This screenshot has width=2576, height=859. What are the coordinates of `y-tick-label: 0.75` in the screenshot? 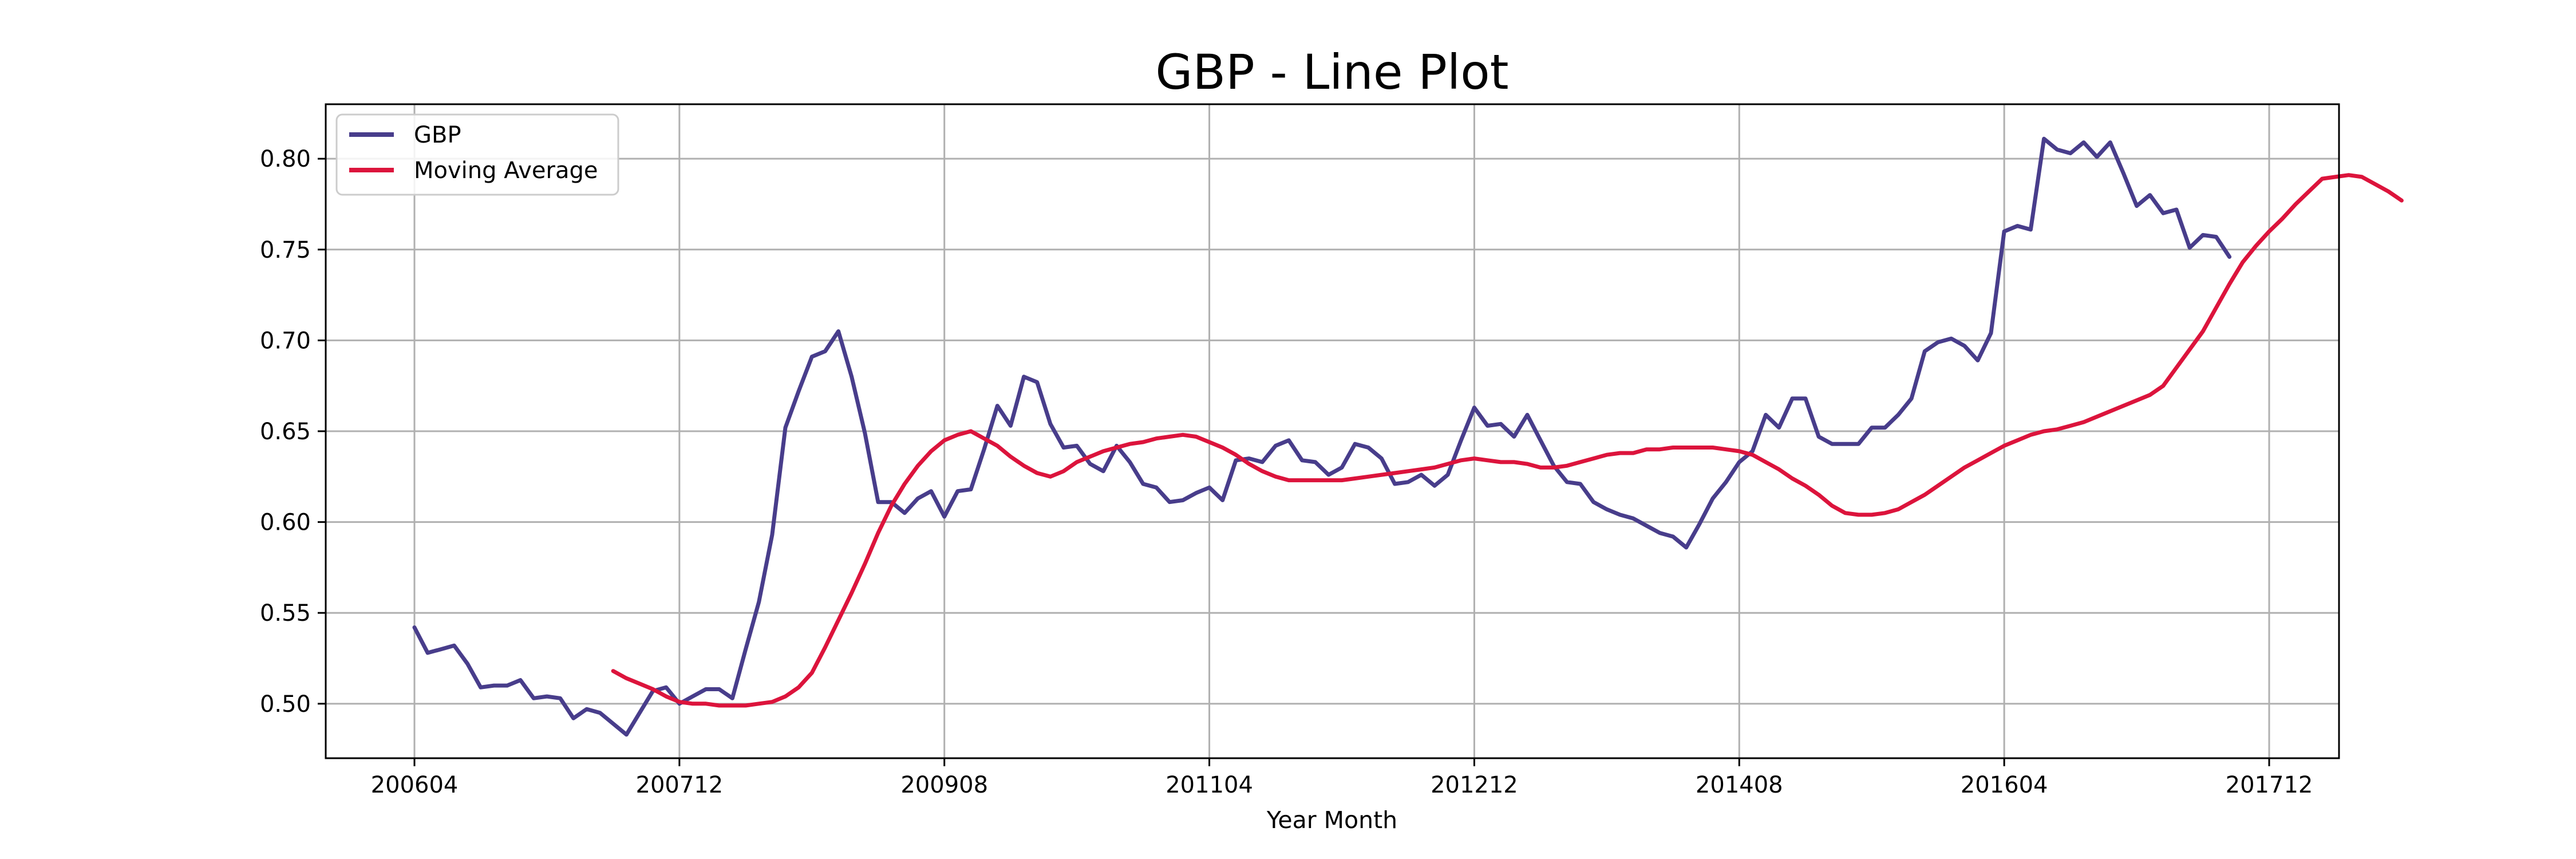 It's located at (285, 250).